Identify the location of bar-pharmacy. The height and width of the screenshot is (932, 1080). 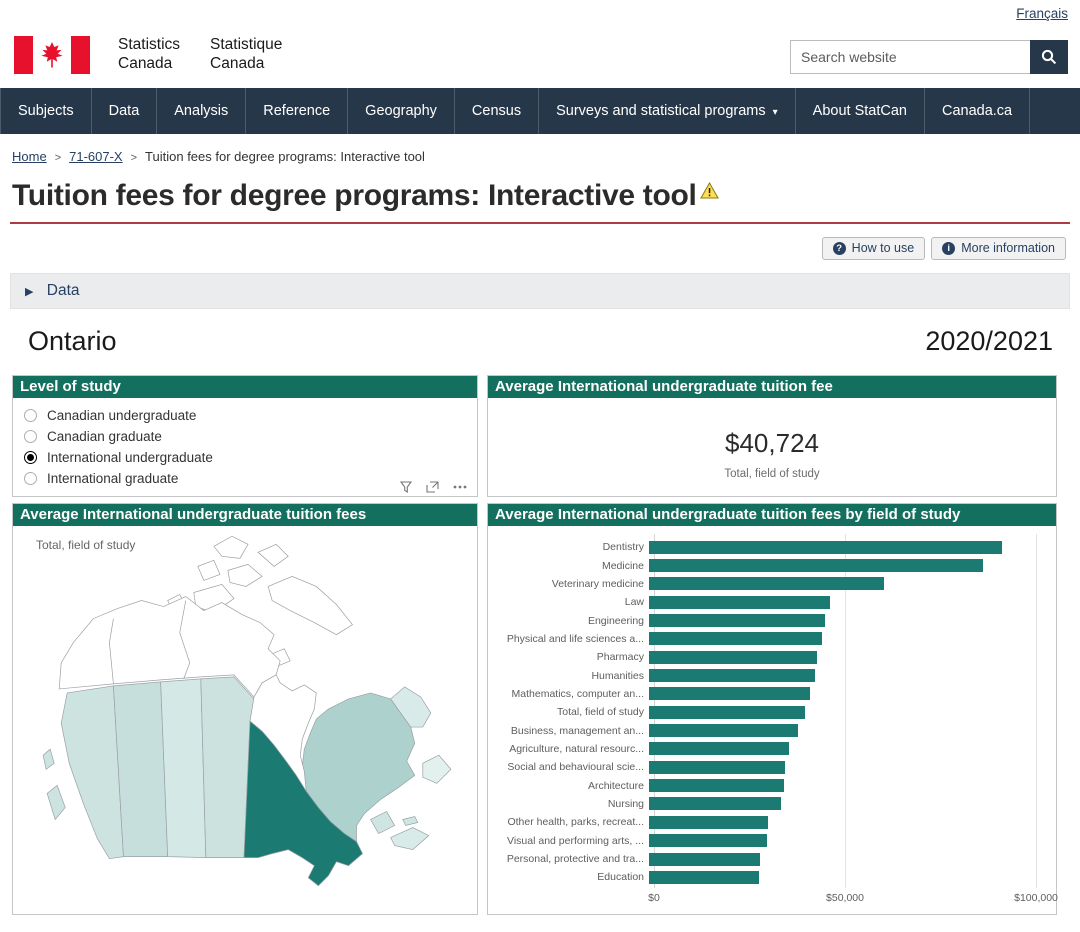
(733, 657).